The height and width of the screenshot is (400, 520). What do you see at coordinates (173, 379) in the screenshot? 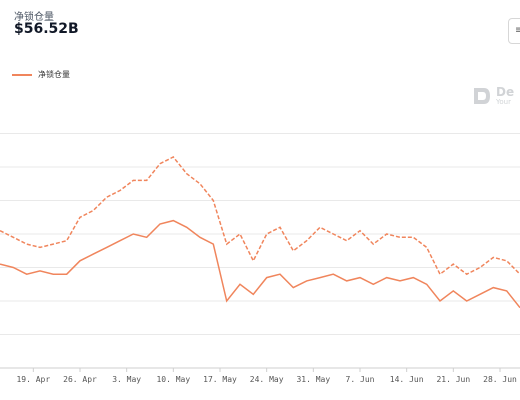
I see `x-tick-label: 10. May` at bounding box center [173, 379].